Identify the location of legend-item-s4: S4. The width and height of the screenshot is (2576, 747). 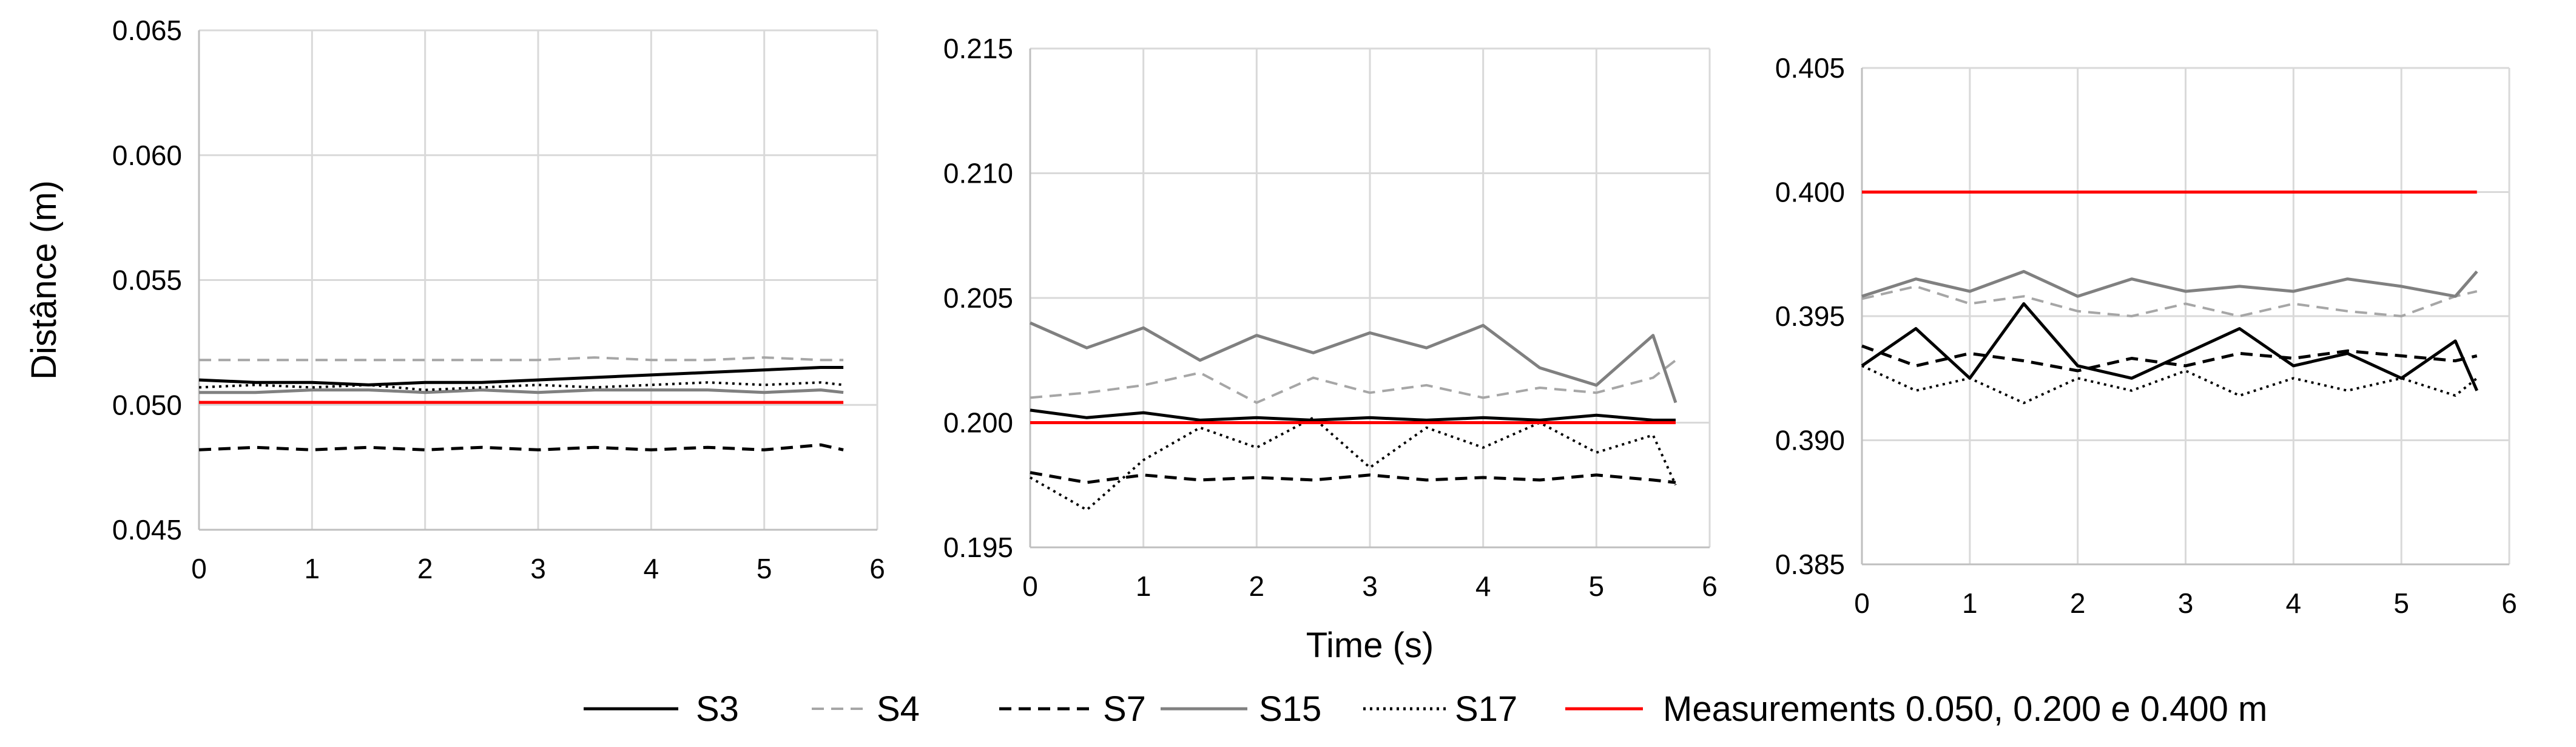
(866, 709).